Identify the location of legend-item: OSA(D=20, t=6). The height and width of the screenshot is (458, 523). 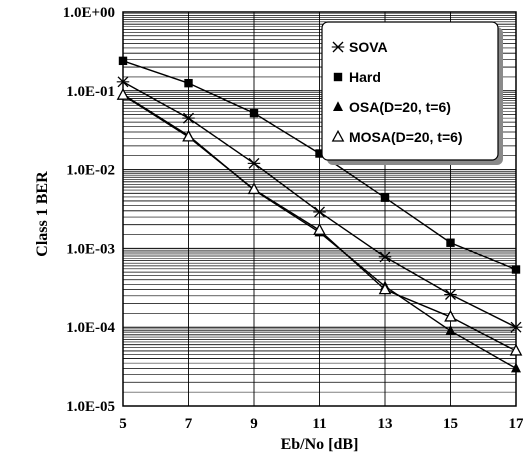
(392, 107).